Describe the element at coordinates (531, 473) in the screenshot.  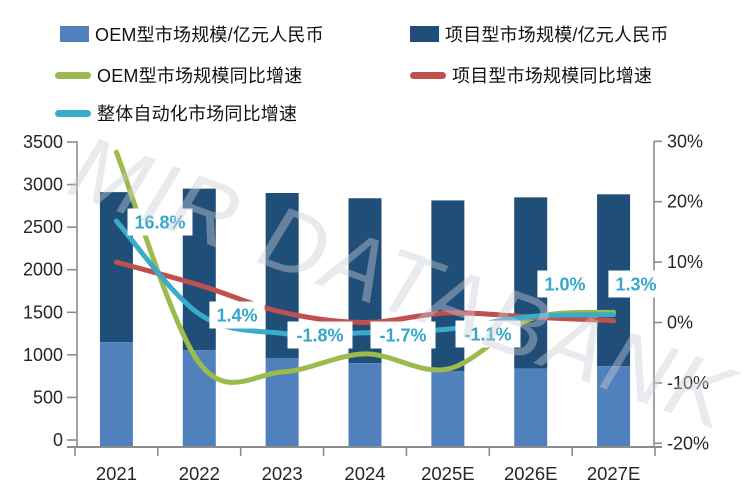
I see `x-axis-category-label: 2026E` at that location.